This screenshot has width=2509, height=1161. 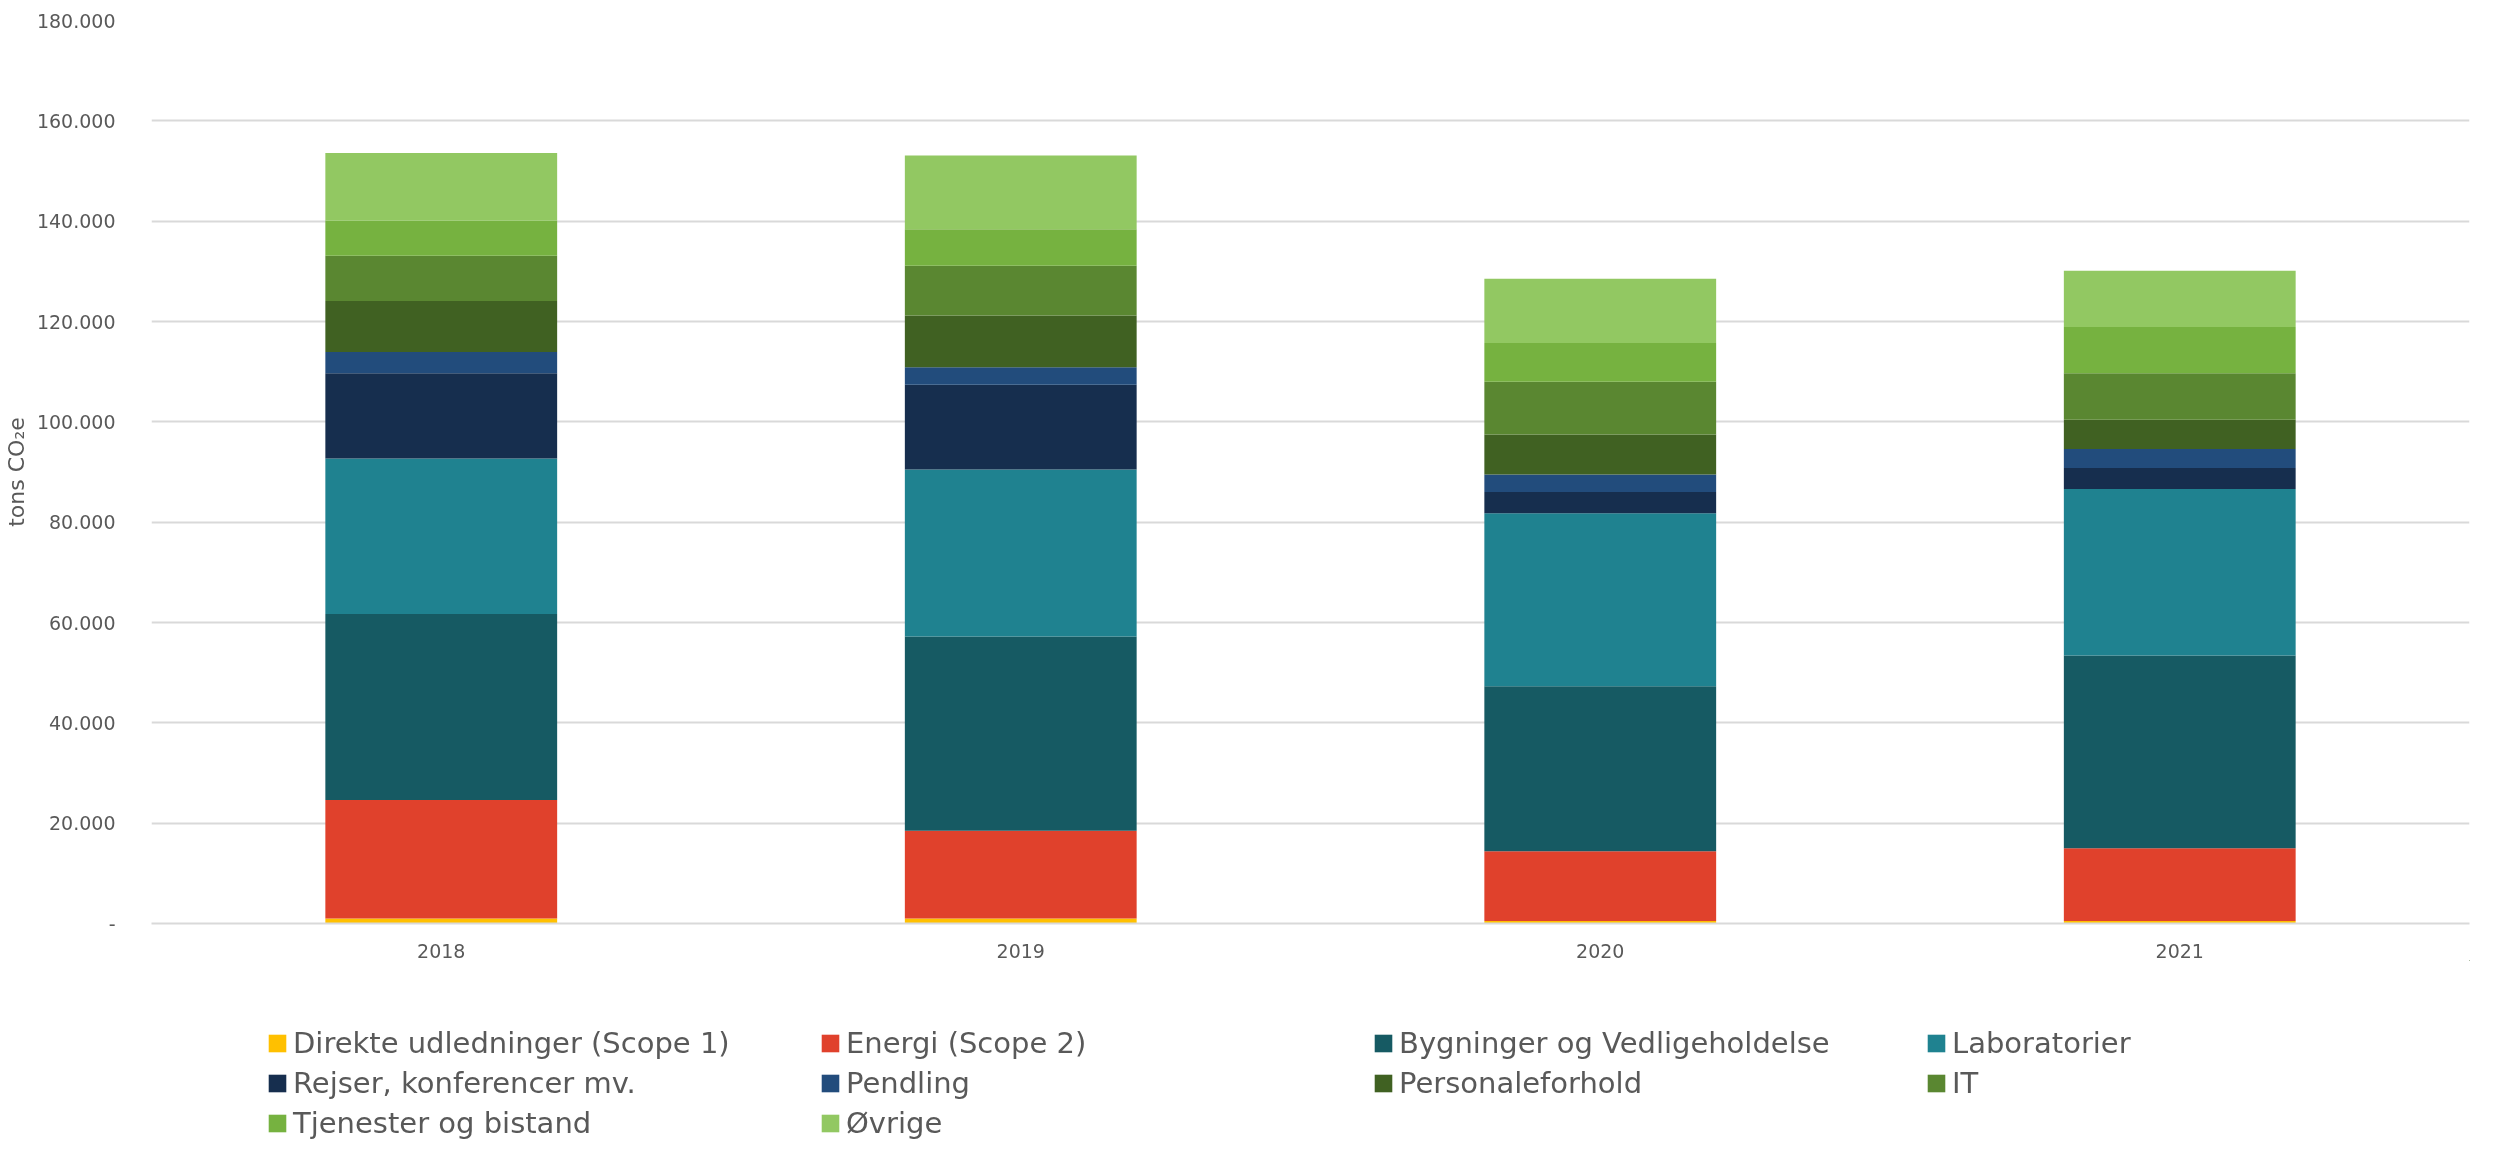 I want to click on x-tick-label: 2018, so click(x=441, y=950).